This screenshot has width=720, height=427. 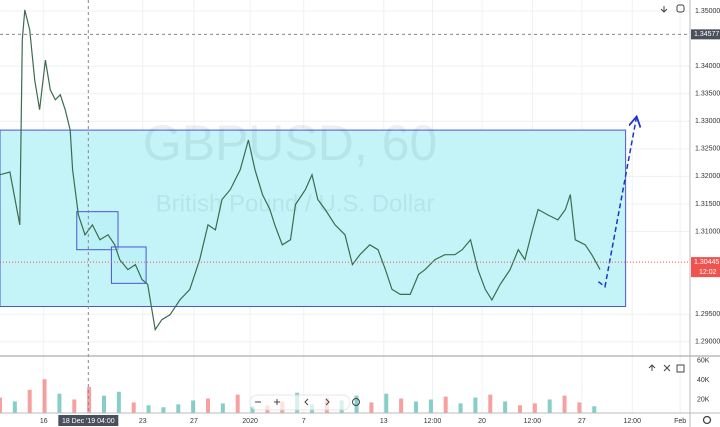 What do you see at coordinates (384, 421) in the screenshot?
I see `x-tick-label: 13` at bounding box center [384, 421].